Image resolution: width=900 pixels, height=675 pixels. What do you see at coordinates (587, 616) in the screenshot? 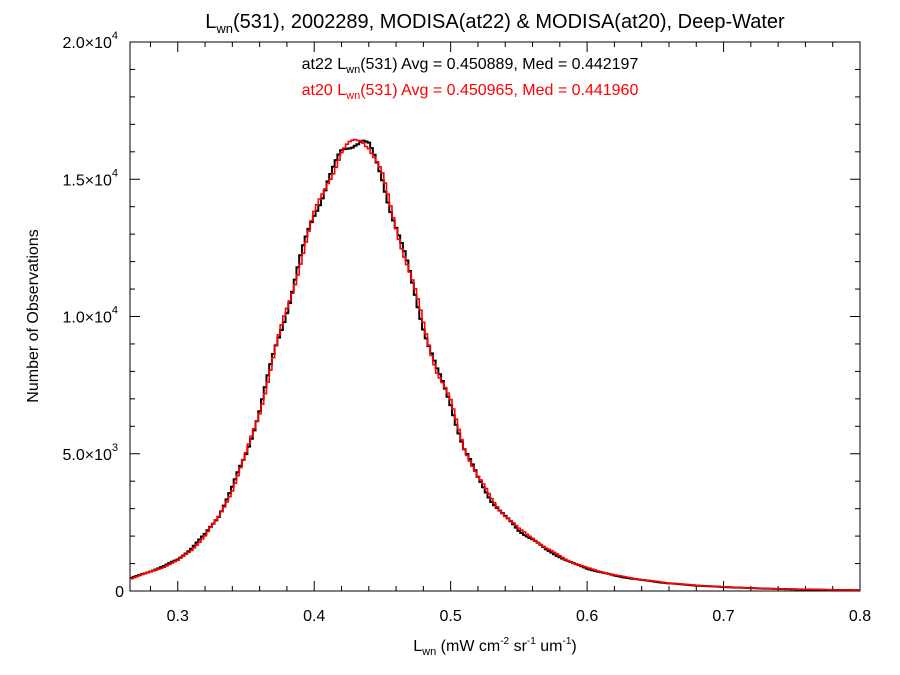
I see `x-tick-label-3: 0.6` at bounding box center [587, 616].